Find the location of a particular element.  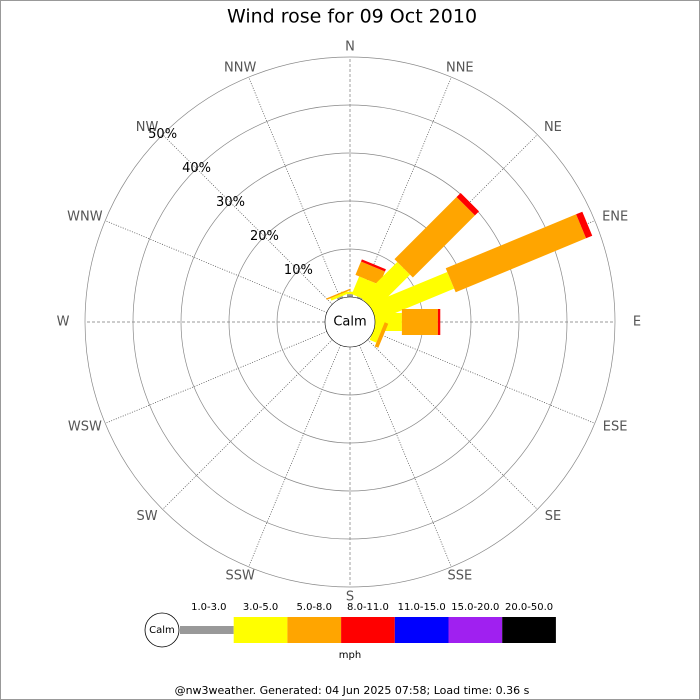

direction-label: N is located at coordinates (350, 47).